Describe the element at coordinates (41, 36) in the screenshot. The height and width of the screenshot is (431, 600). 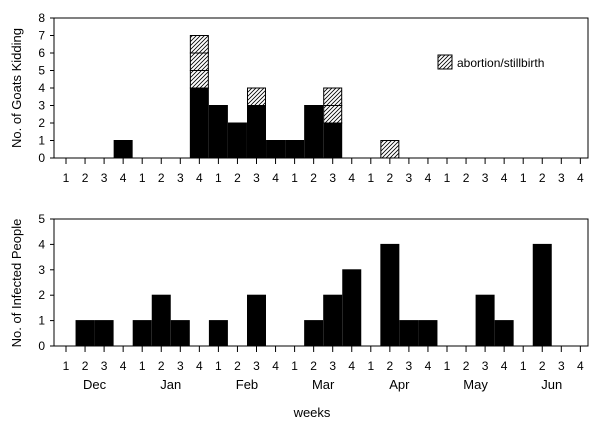
I see `y-tick-label: 7` at that location.